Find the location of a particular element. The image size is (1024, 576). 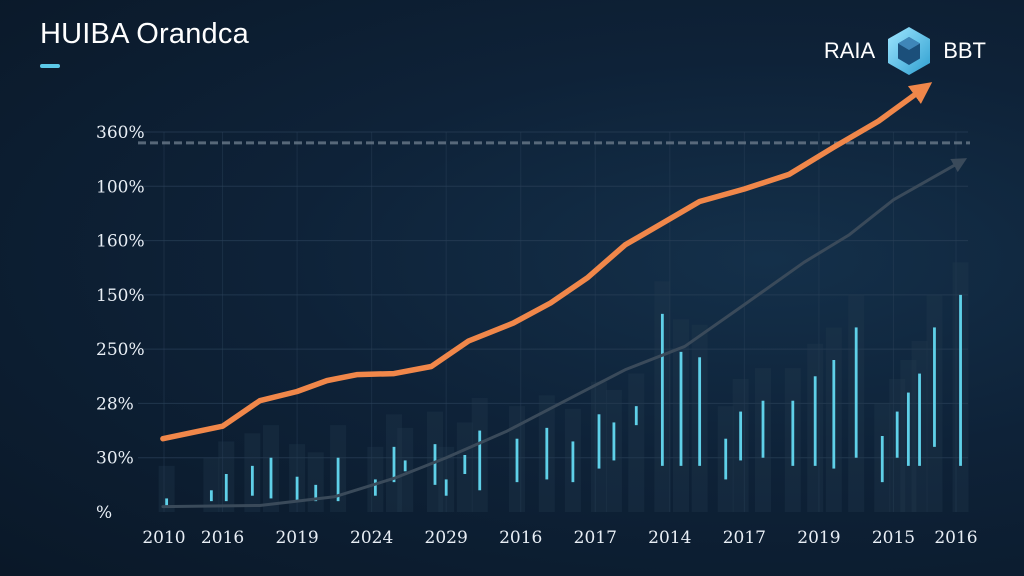

y-axis-ticks: 360% 100% 160% 150% 250% 28% 30%% is located at coordinates (120, 323).